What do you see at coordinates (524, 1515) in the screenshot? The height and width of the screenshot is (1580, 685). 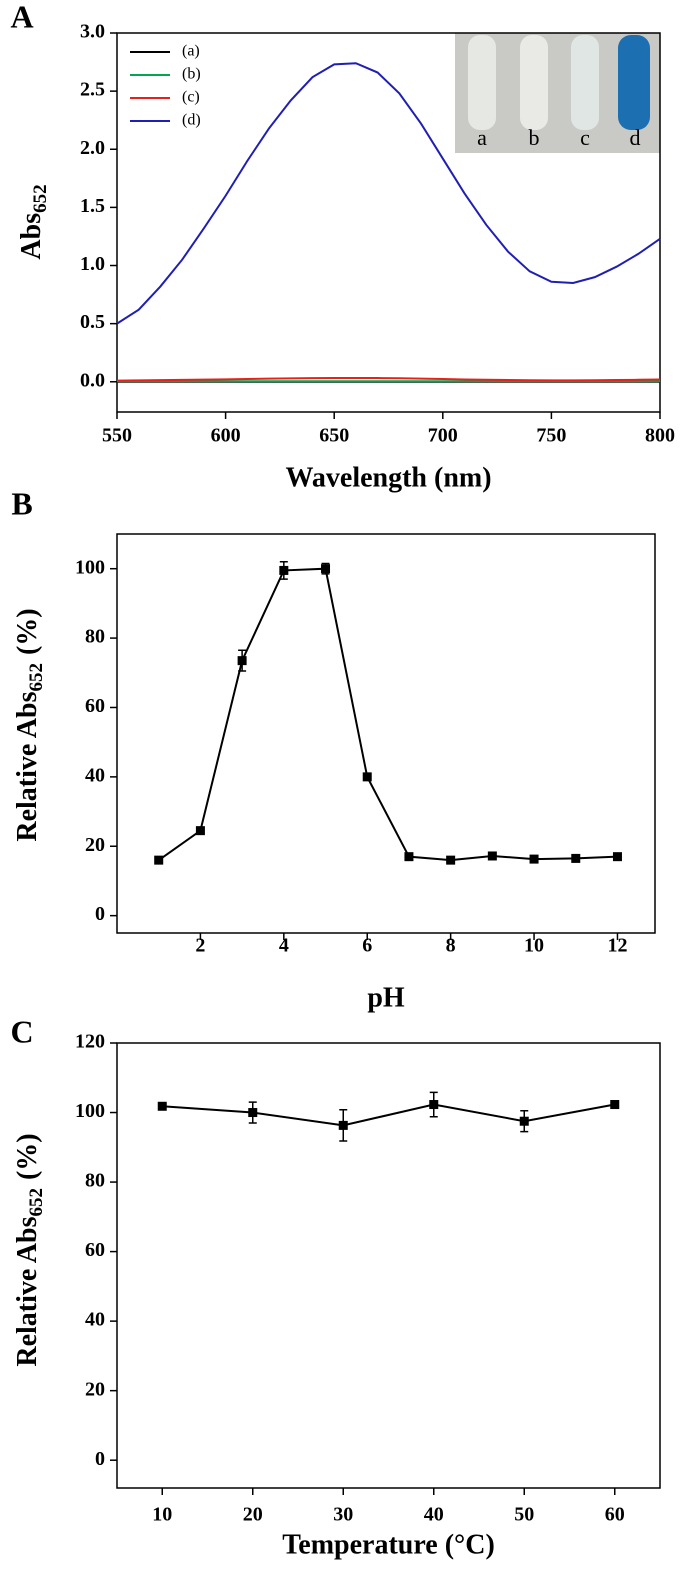 I see `x-tick-label: 50` at bounding box center [524, 1515].